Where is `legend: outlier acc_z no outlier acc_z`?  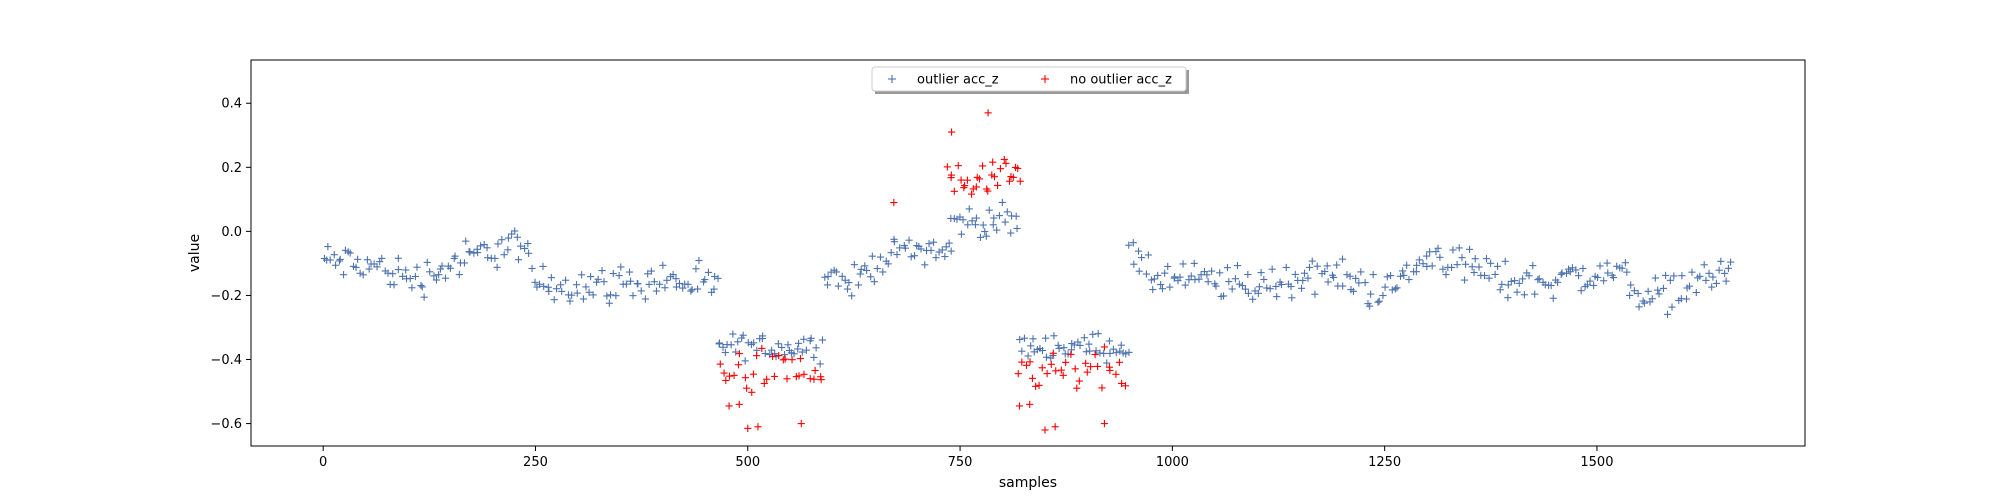 legend: outlier acc_z no outlier acc_z is located at coordinates (1030, 80).